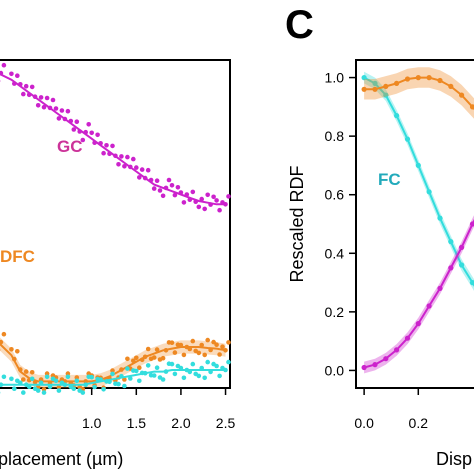  What do you see at coordinates (419, 93) in the screenshot?
I see `orange-band` at bounding box center [419, 93].